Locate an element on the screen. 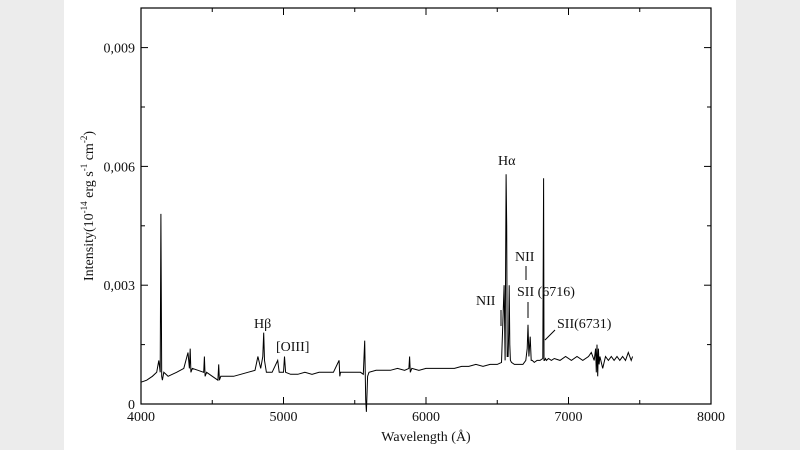 Image resolution: width=800 pixels, height=450 pixels. annotation-oiii: [OIII] is located at coordinates (292, 347).